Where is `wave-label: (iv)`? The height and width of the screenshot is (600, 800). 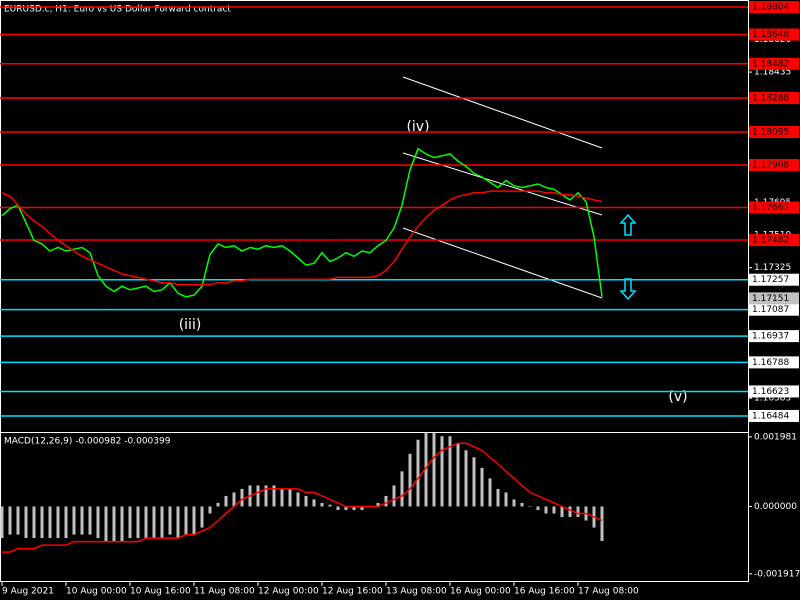
wave-label: (iv) is located at coordinates (417, 127).